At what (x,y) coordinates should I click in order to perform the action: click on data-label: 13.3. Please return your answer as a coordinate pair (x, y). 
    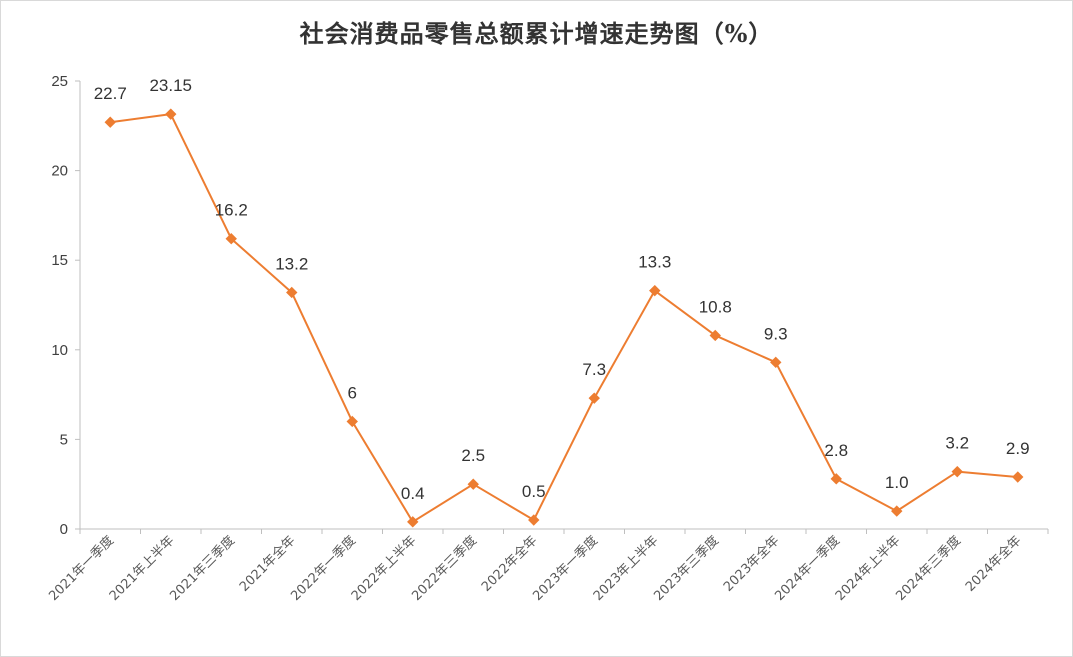
    Looking at the image, I should click on (654, 262).